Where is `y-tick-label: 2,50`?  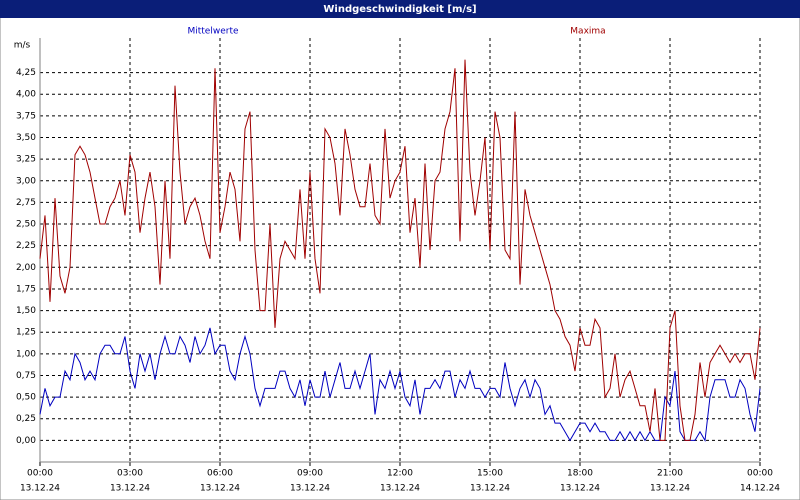
y-tick-label: 2,50 is located at coordinates (26, 225).